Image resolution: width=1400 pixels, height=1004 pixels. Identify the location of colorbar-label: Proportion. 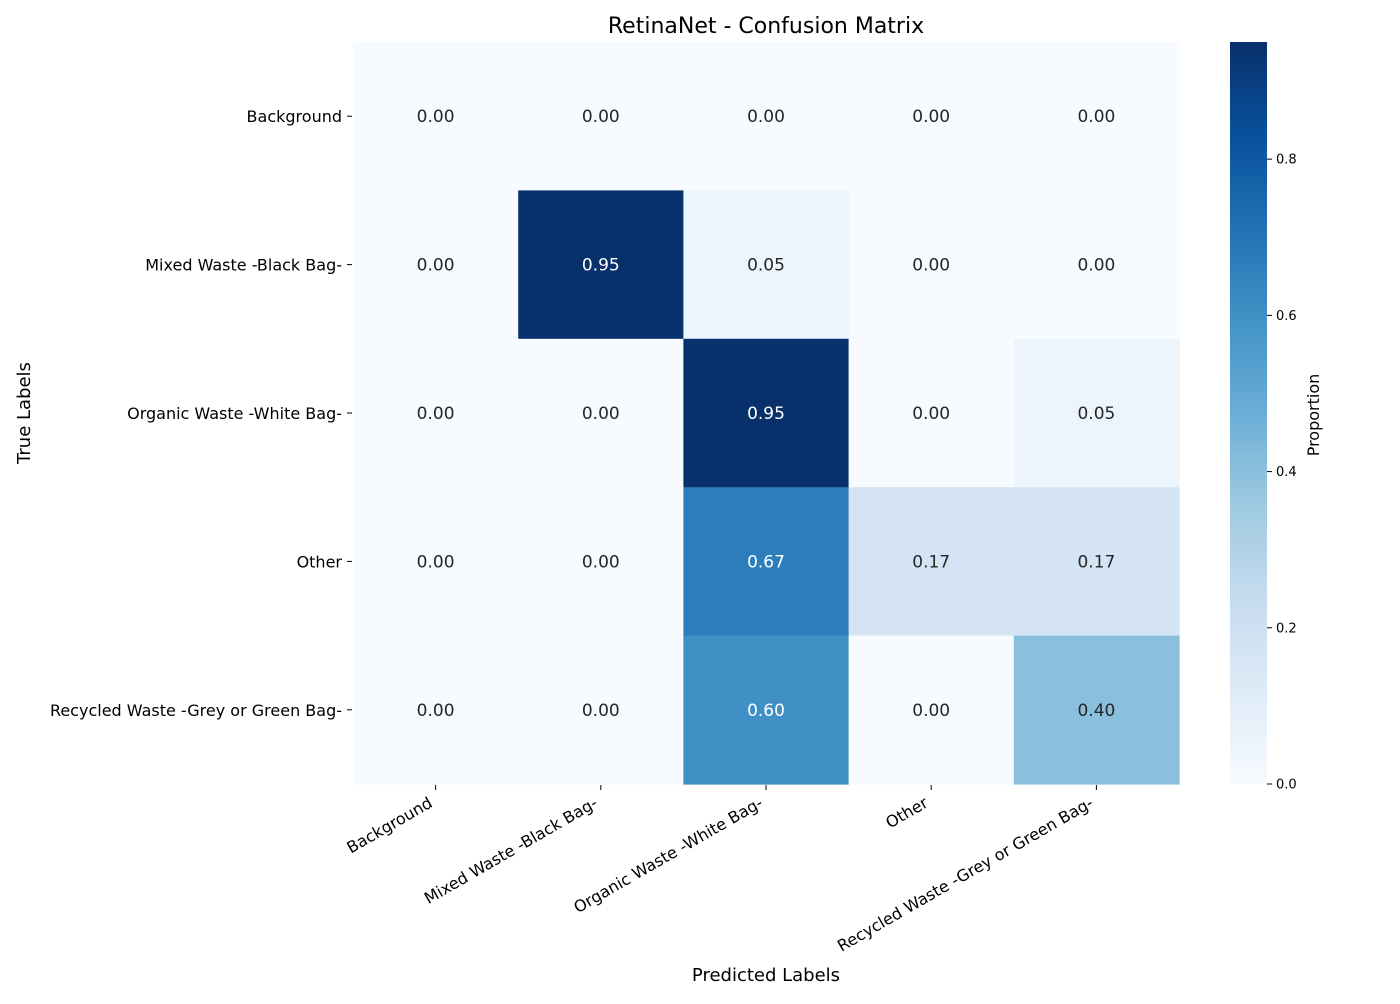
(1313, 415).